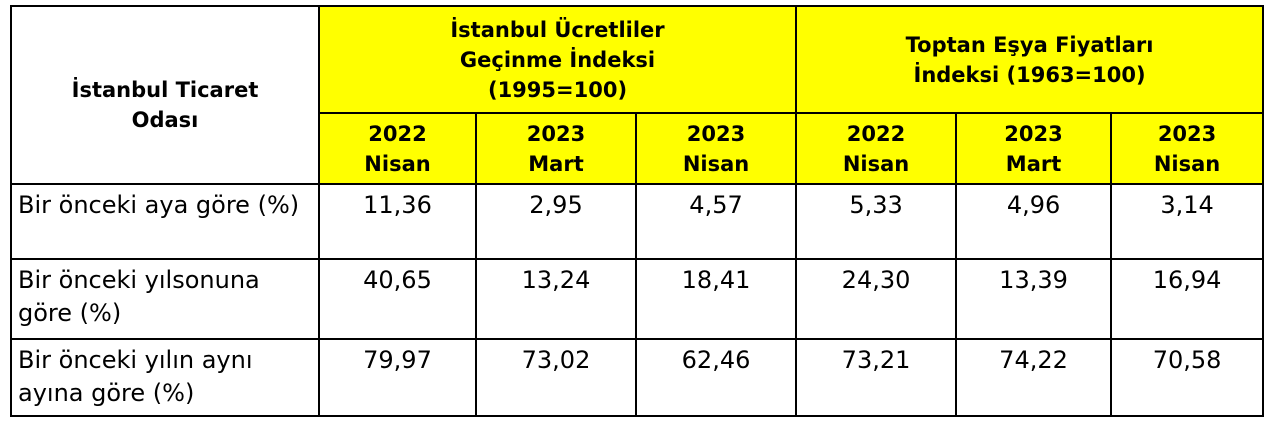  I want to click on row-label: Bir önceki aya göre (%), so click(165, 221).